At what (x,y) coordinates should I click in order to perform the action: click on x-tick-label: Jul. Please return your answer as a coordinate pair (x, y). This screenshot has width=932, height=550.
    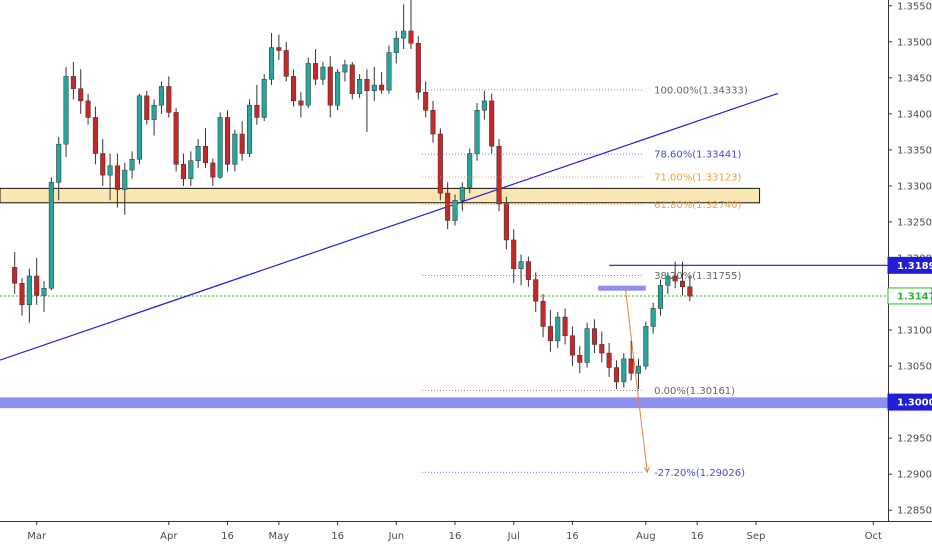
    Looking at the image, I should click on (513, 536).